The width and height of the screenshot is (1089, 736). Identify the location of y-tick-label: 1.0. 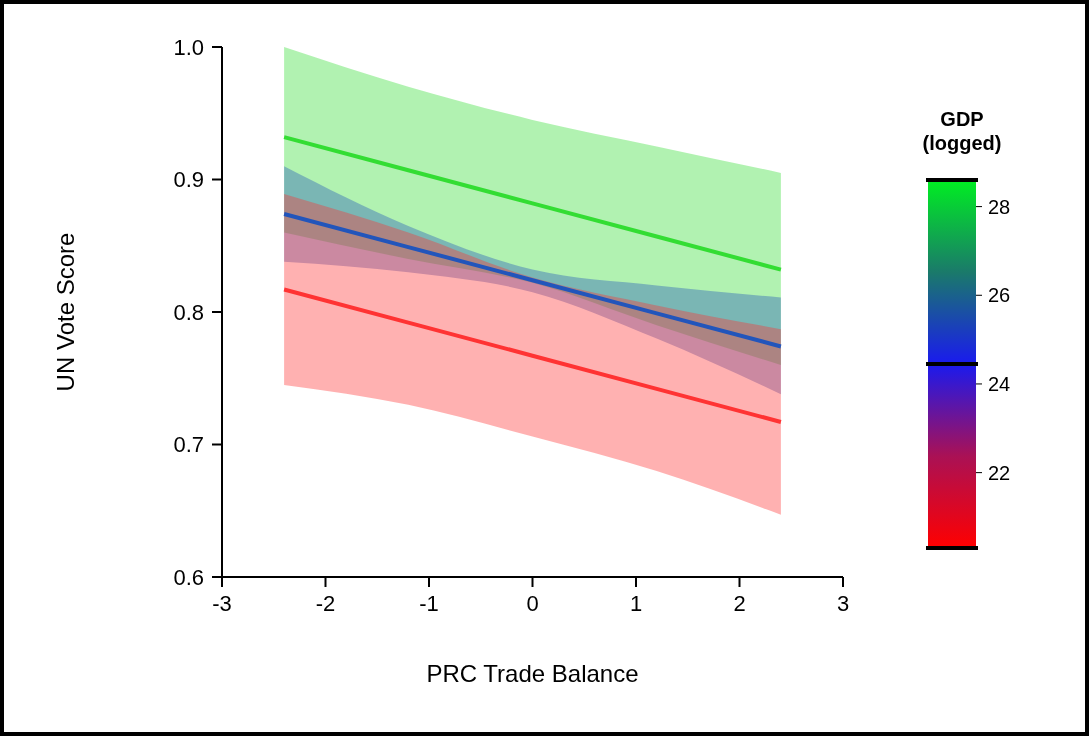
(188, 47).